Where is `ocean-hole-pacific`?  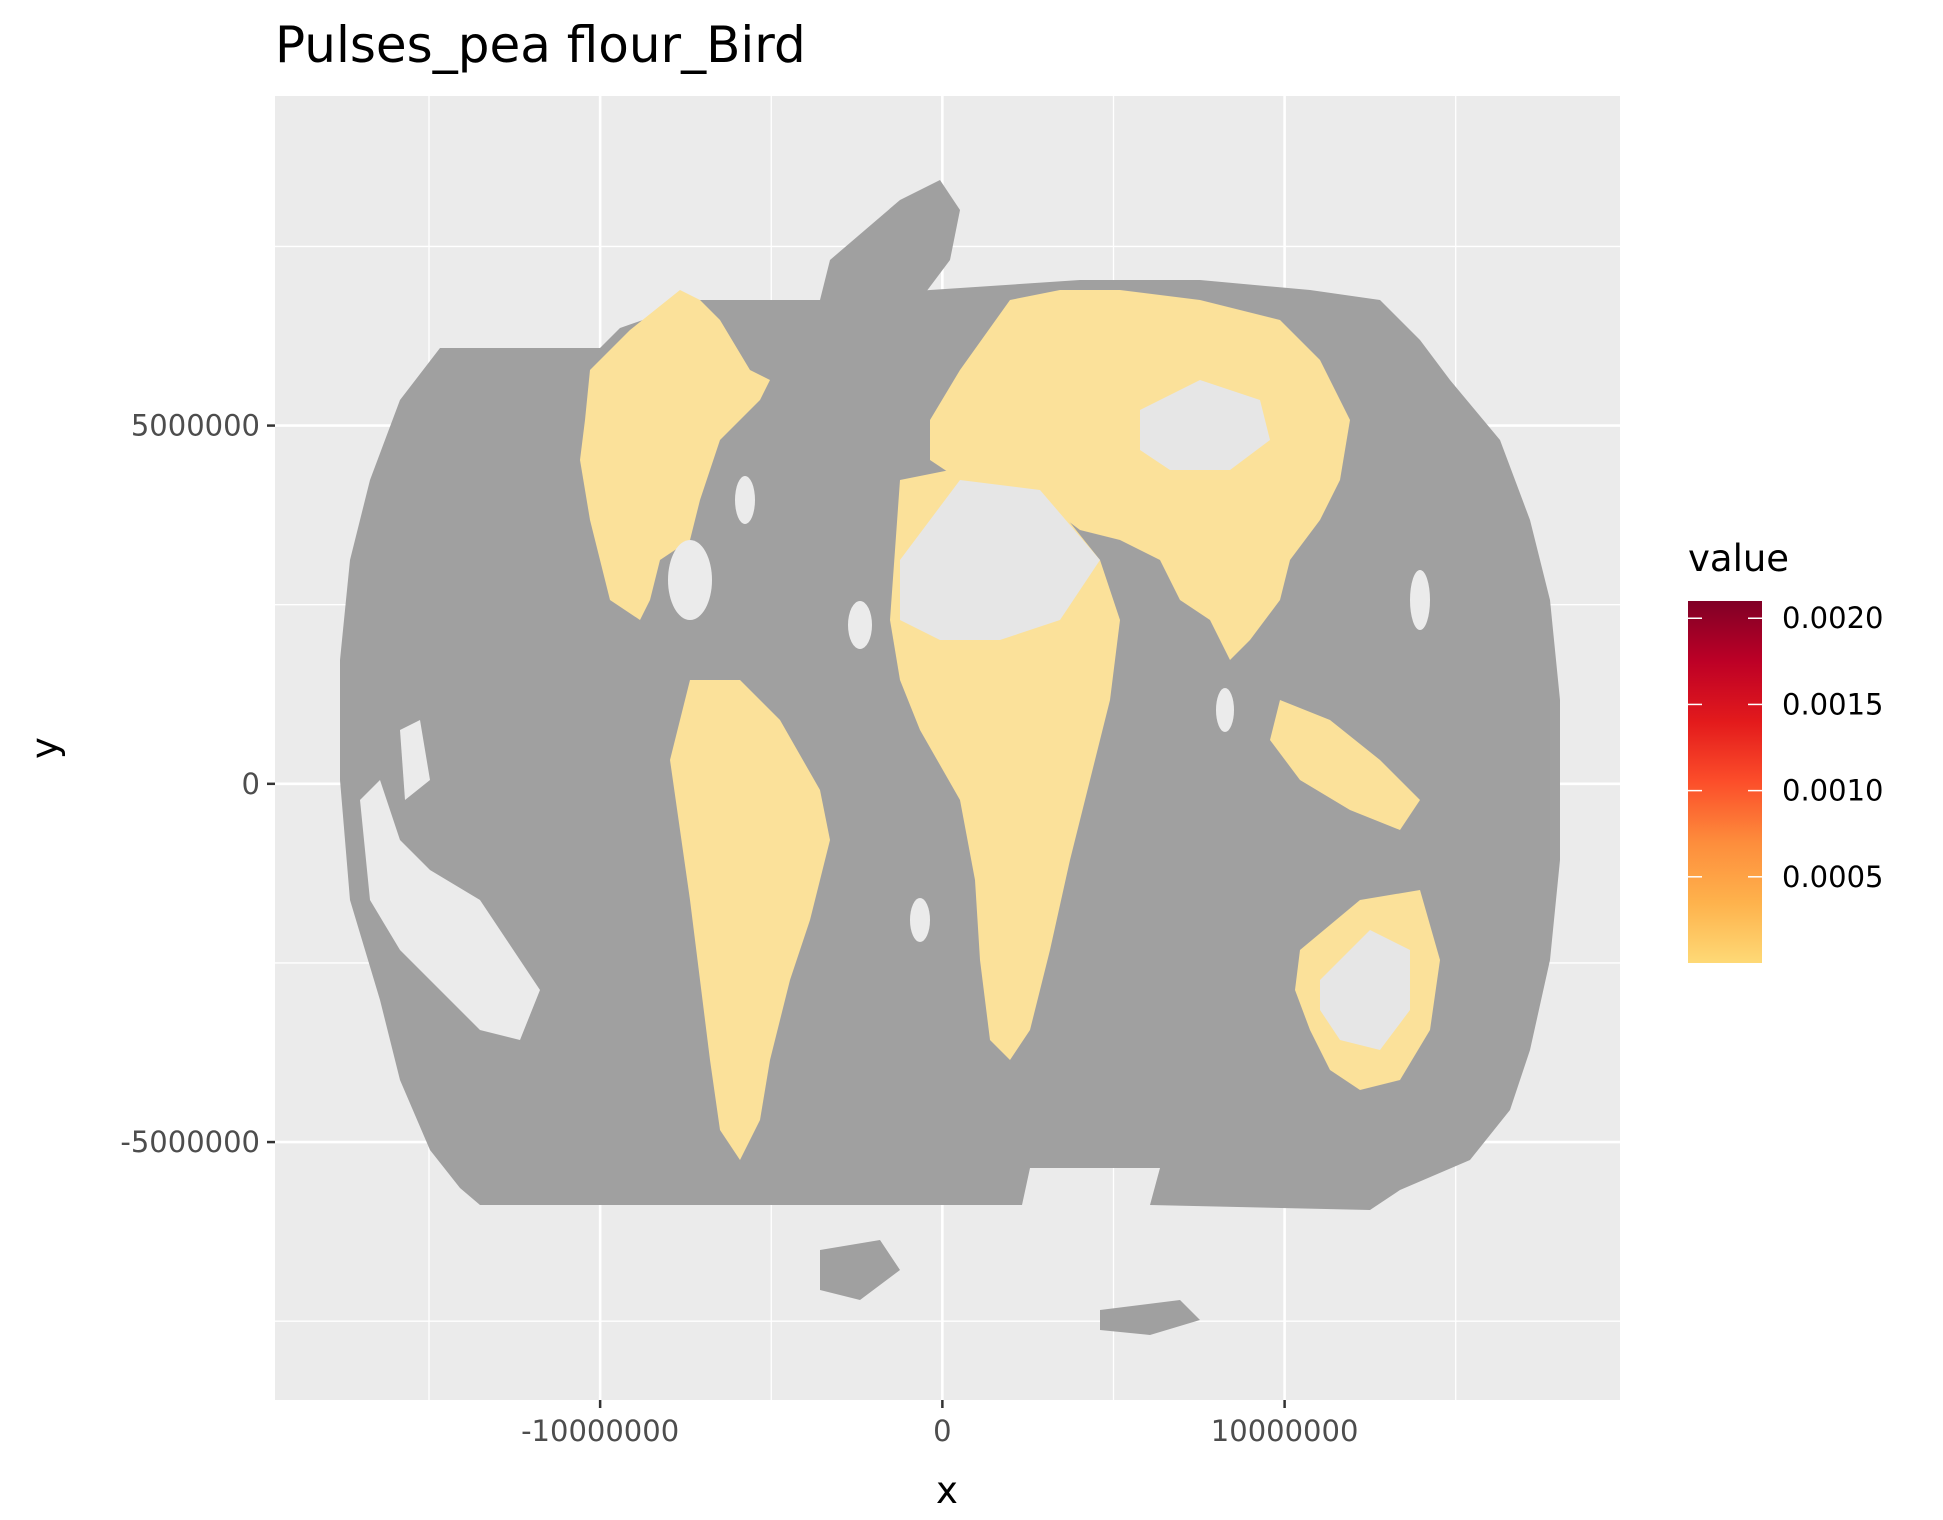 ocean-hole-pacific is located at coordinates (450, 910).